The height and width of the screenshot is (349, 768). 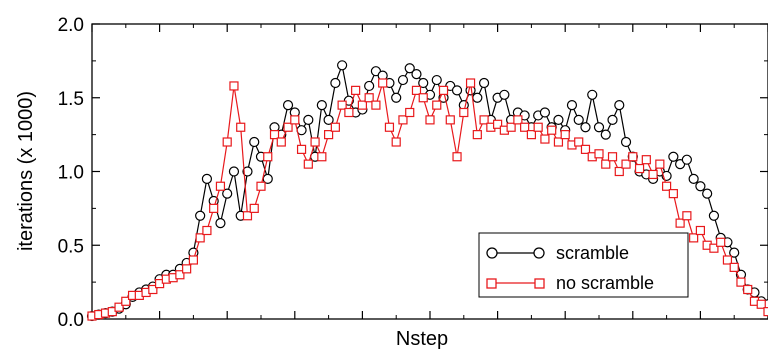 I want to click on legend: scramble no scramble, so click(x=583, y=265).